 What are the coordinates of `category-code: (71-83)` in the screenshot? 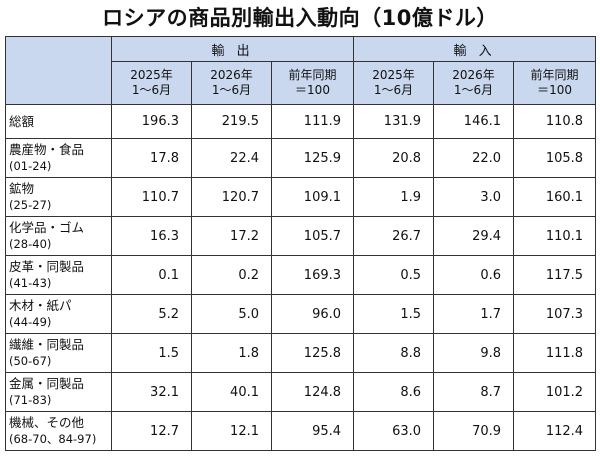 It's located at (30, 400).